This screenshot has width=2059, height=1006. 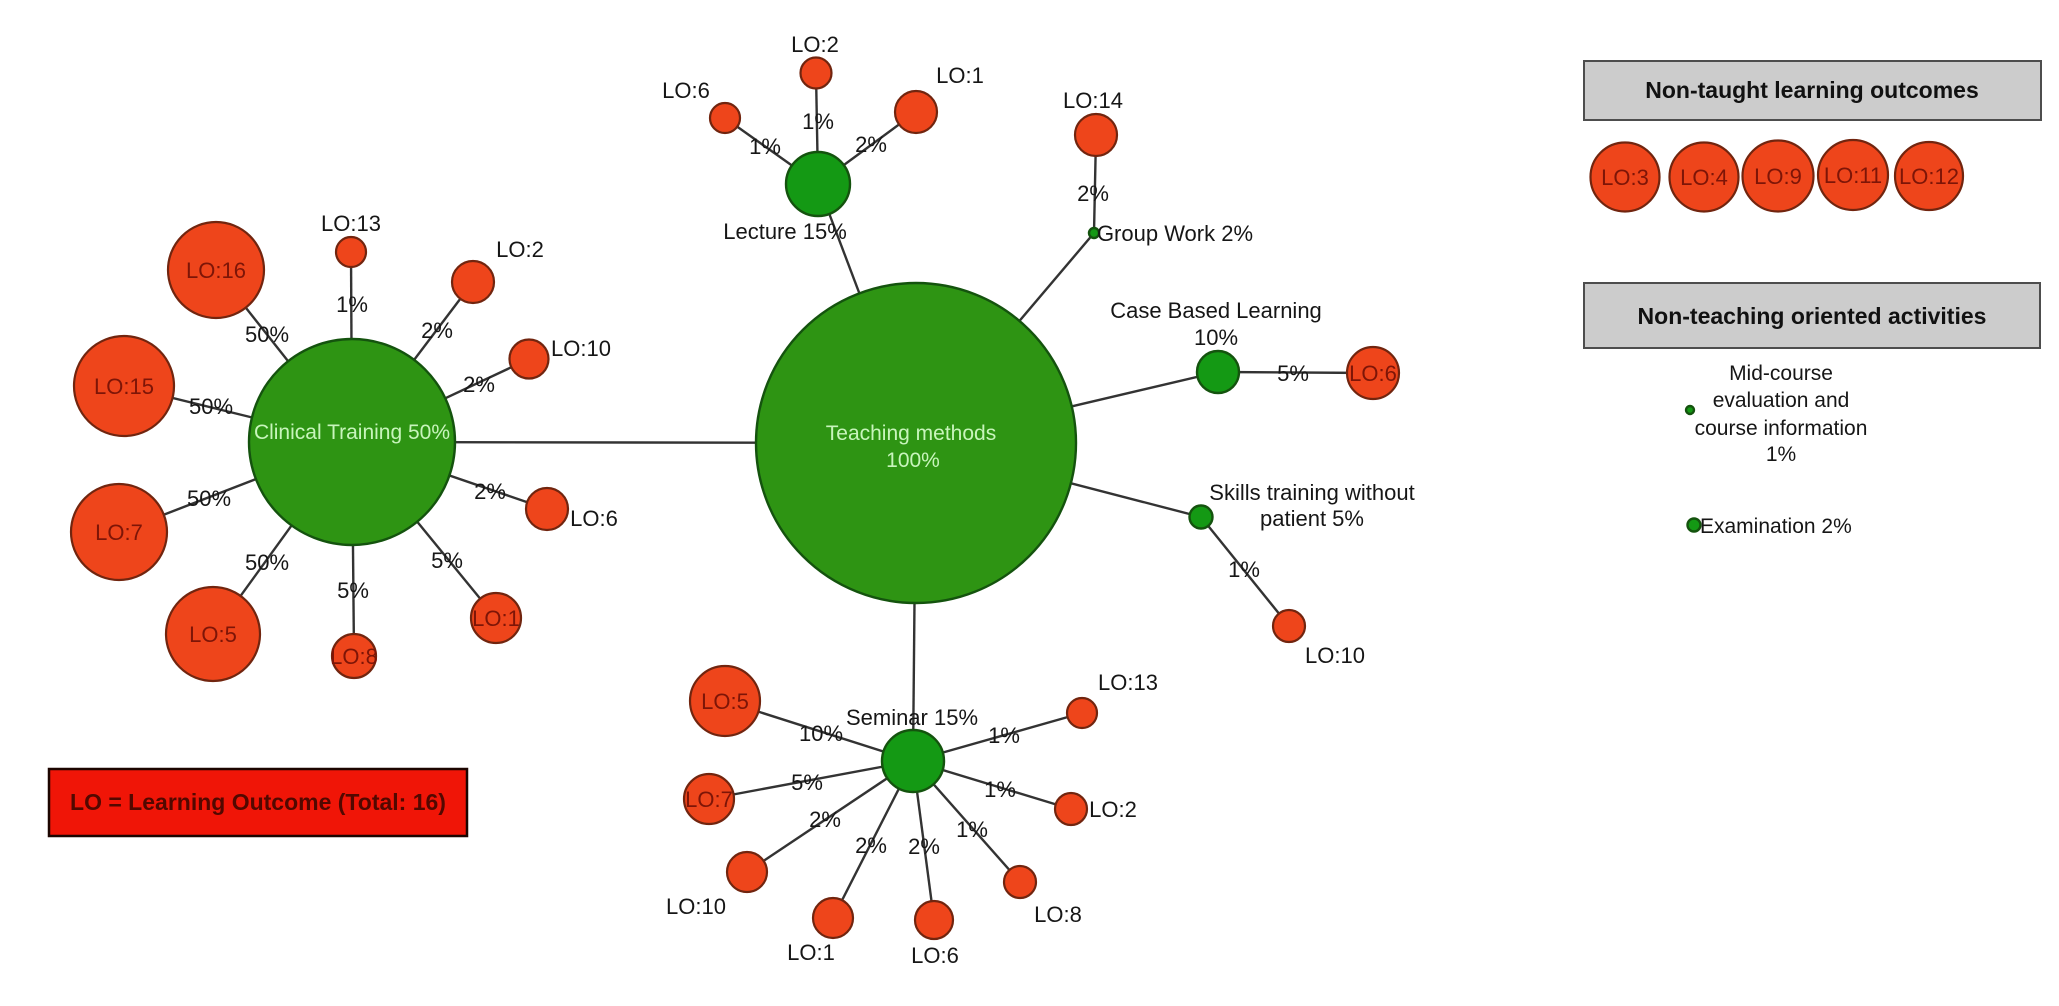 What do you see at coordinates (911, 433) in the screenshot?
I see `svg-text: Teaching methods` at bounding box center [911, 433].